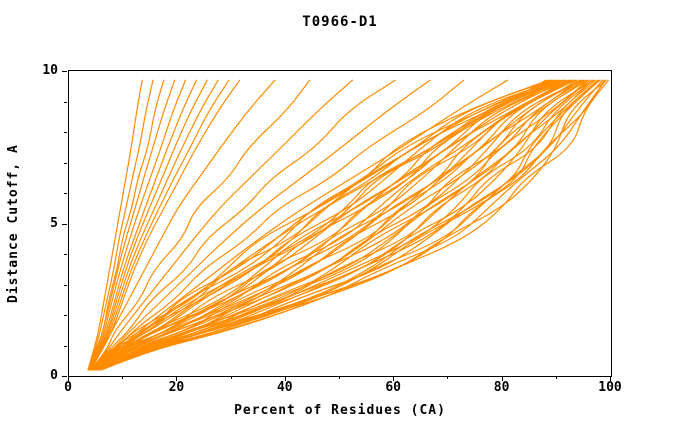  What do you see at coordinates (340, 410) in the screenshot?
I see `x-axis-label: Percent of Residues (CA)` at bounding box center [340, 410].